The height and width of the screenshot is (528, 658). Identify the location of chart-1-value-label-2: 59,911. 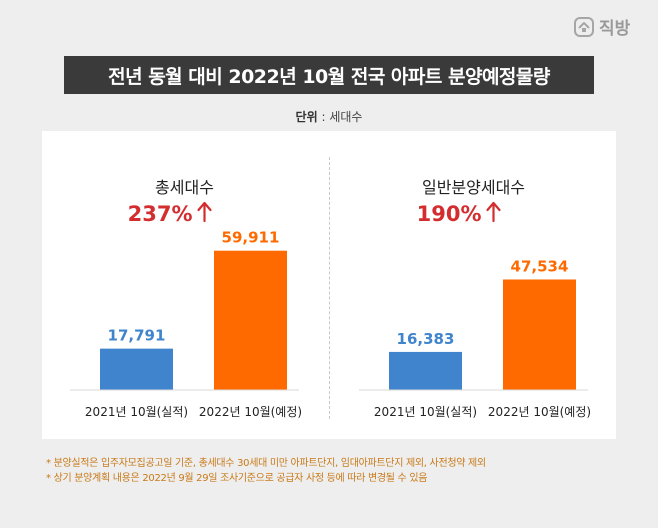
(251, 238).